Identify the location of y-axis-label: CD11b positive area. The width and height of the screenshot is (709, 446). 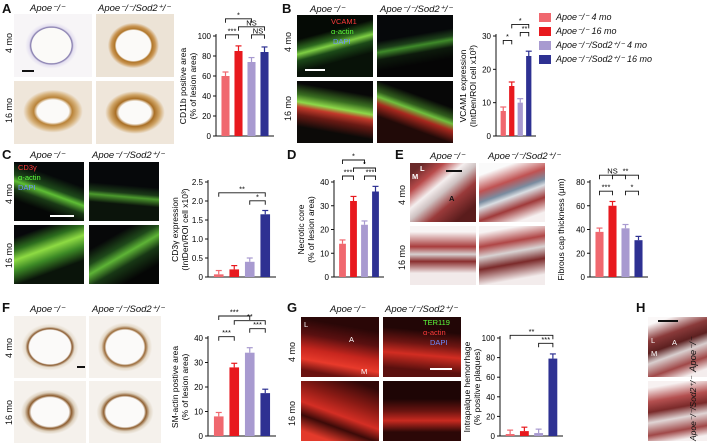
(183, 86).